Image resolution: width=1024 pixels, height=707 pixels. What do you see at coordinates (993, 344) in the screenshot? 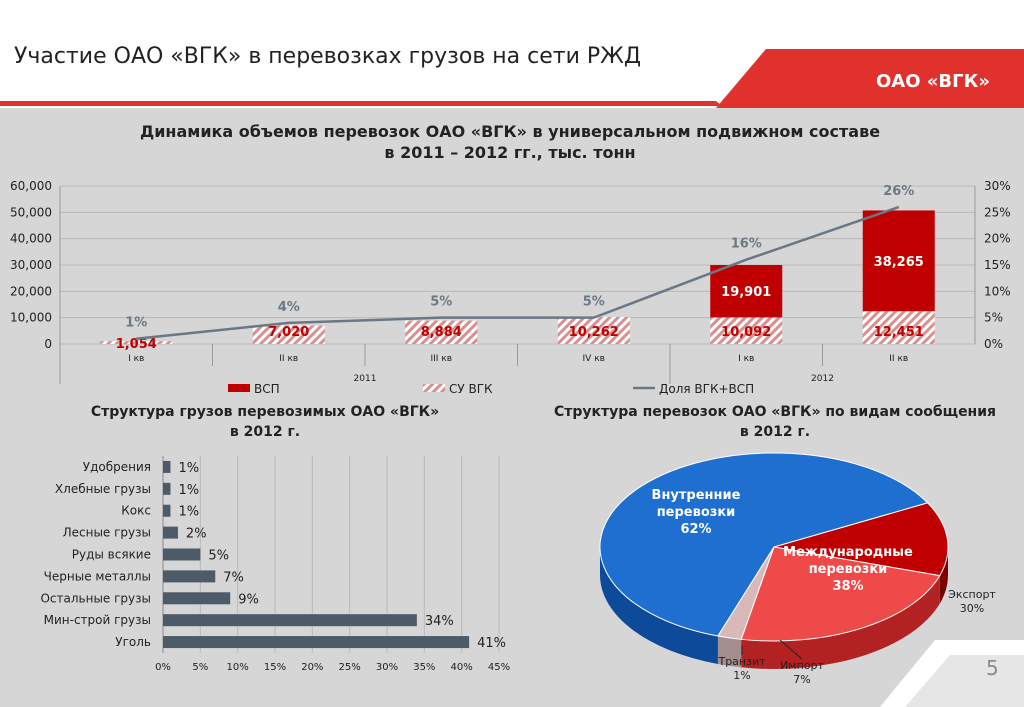
I see `y-right-tick-label: 0%` at bounding box center [993, 344].